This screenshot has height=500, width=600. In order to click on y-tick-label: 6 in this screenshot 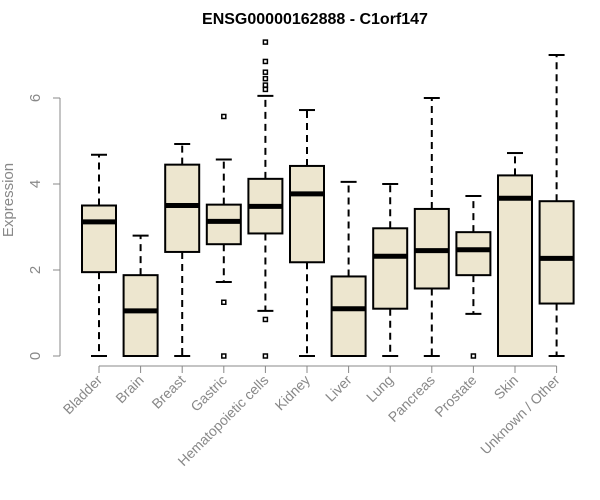, I will do `click(35, 98)`.